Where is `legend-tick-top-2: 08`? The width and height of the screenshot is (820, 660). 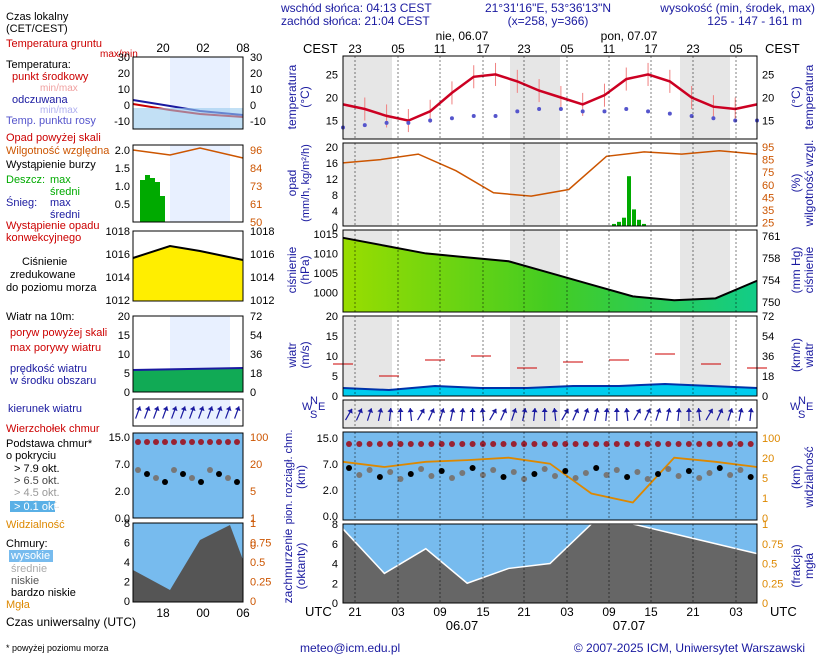 legend-tick-top-2: 08 is located at coordinates (243, 48).